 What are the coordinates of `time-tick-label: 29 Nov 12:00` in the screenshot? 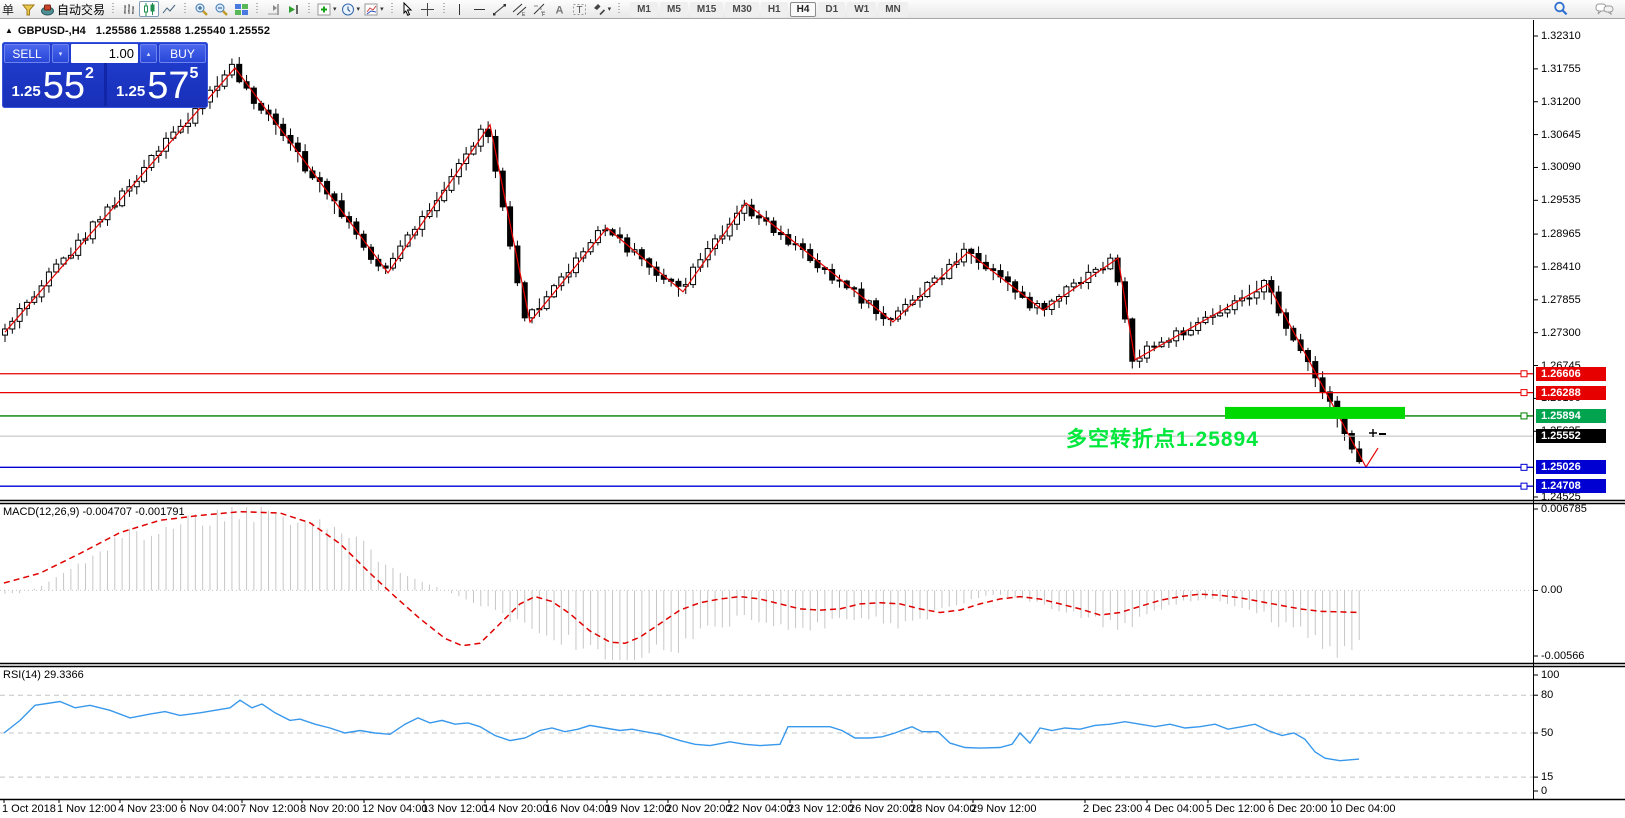 It's located at (1004, 809).